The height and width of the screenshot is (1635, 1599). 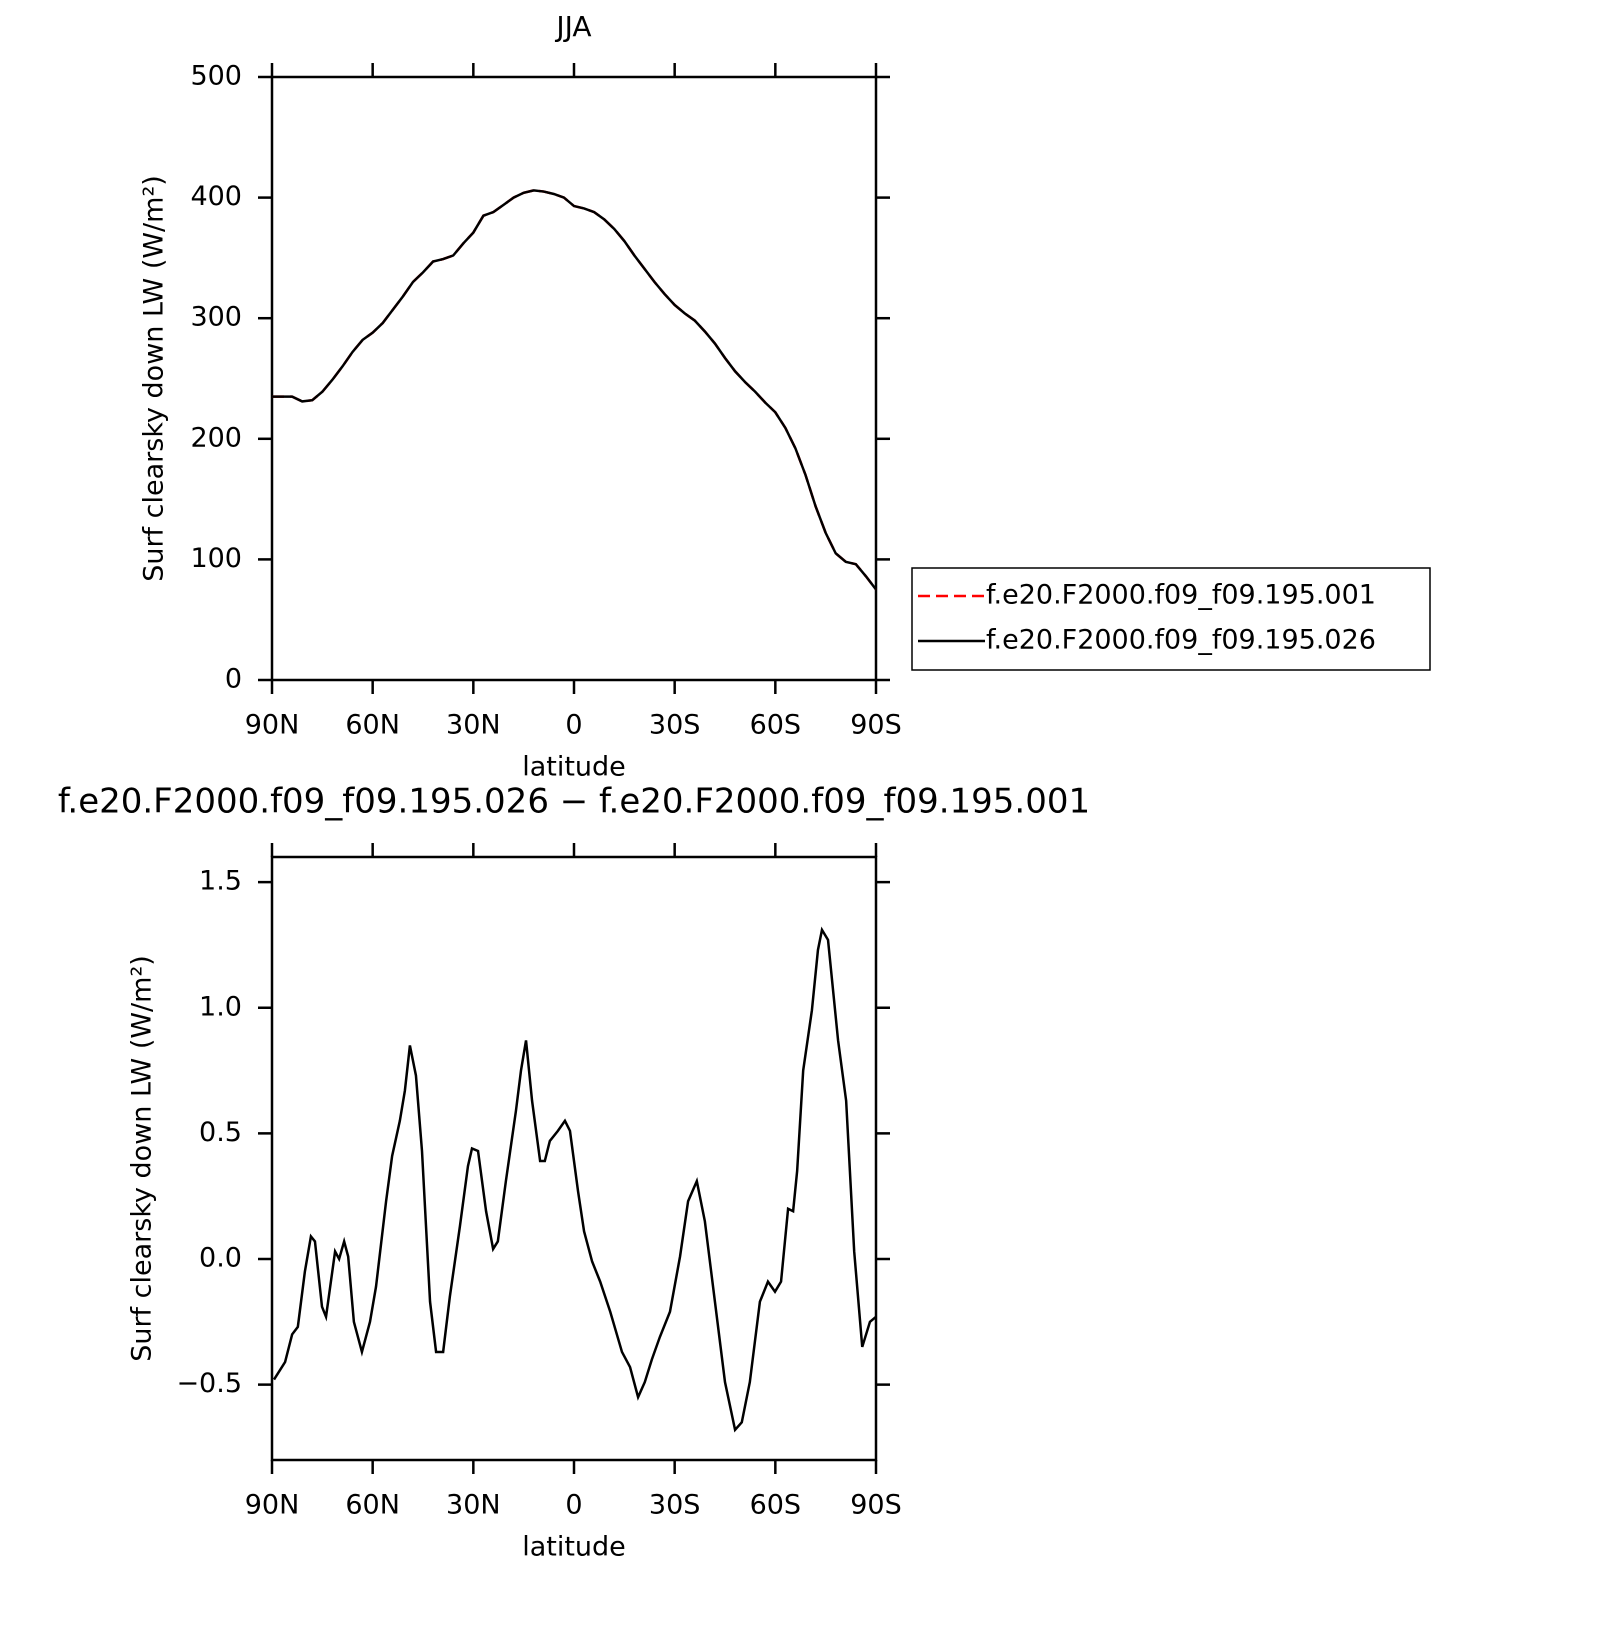 What do you see at coordinates (1181, 595) in the screenshot?
I see `legend-label: f.e20.F2000.f09_f09.195.001` at bounding box center [1181, 595].